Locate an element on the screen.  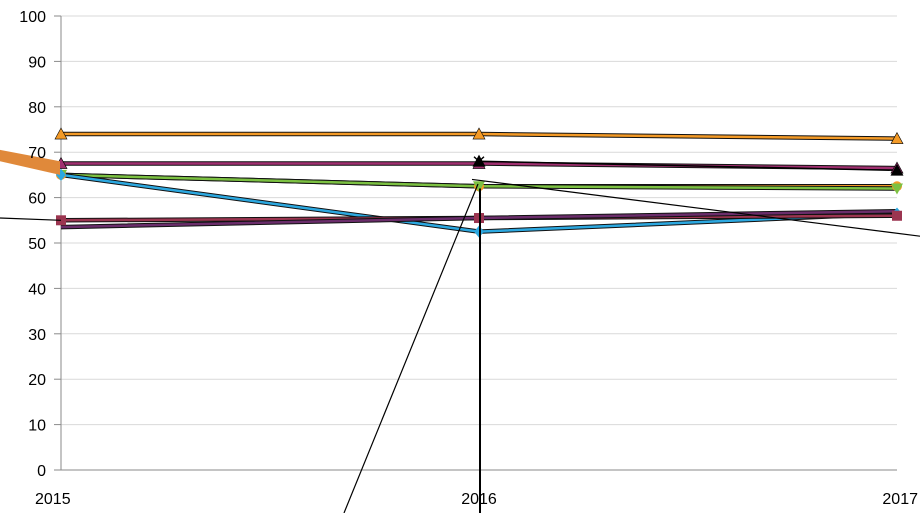
y-tick-label: 40 is located at coordinates (37, 289).